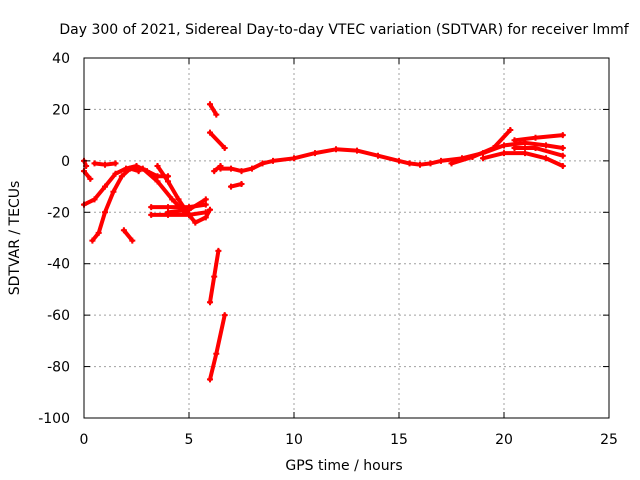  What do you see at coordinates (84, 440) in the screenshot?
I see `x-tick-label: 0` at bounding box center [84, 440].